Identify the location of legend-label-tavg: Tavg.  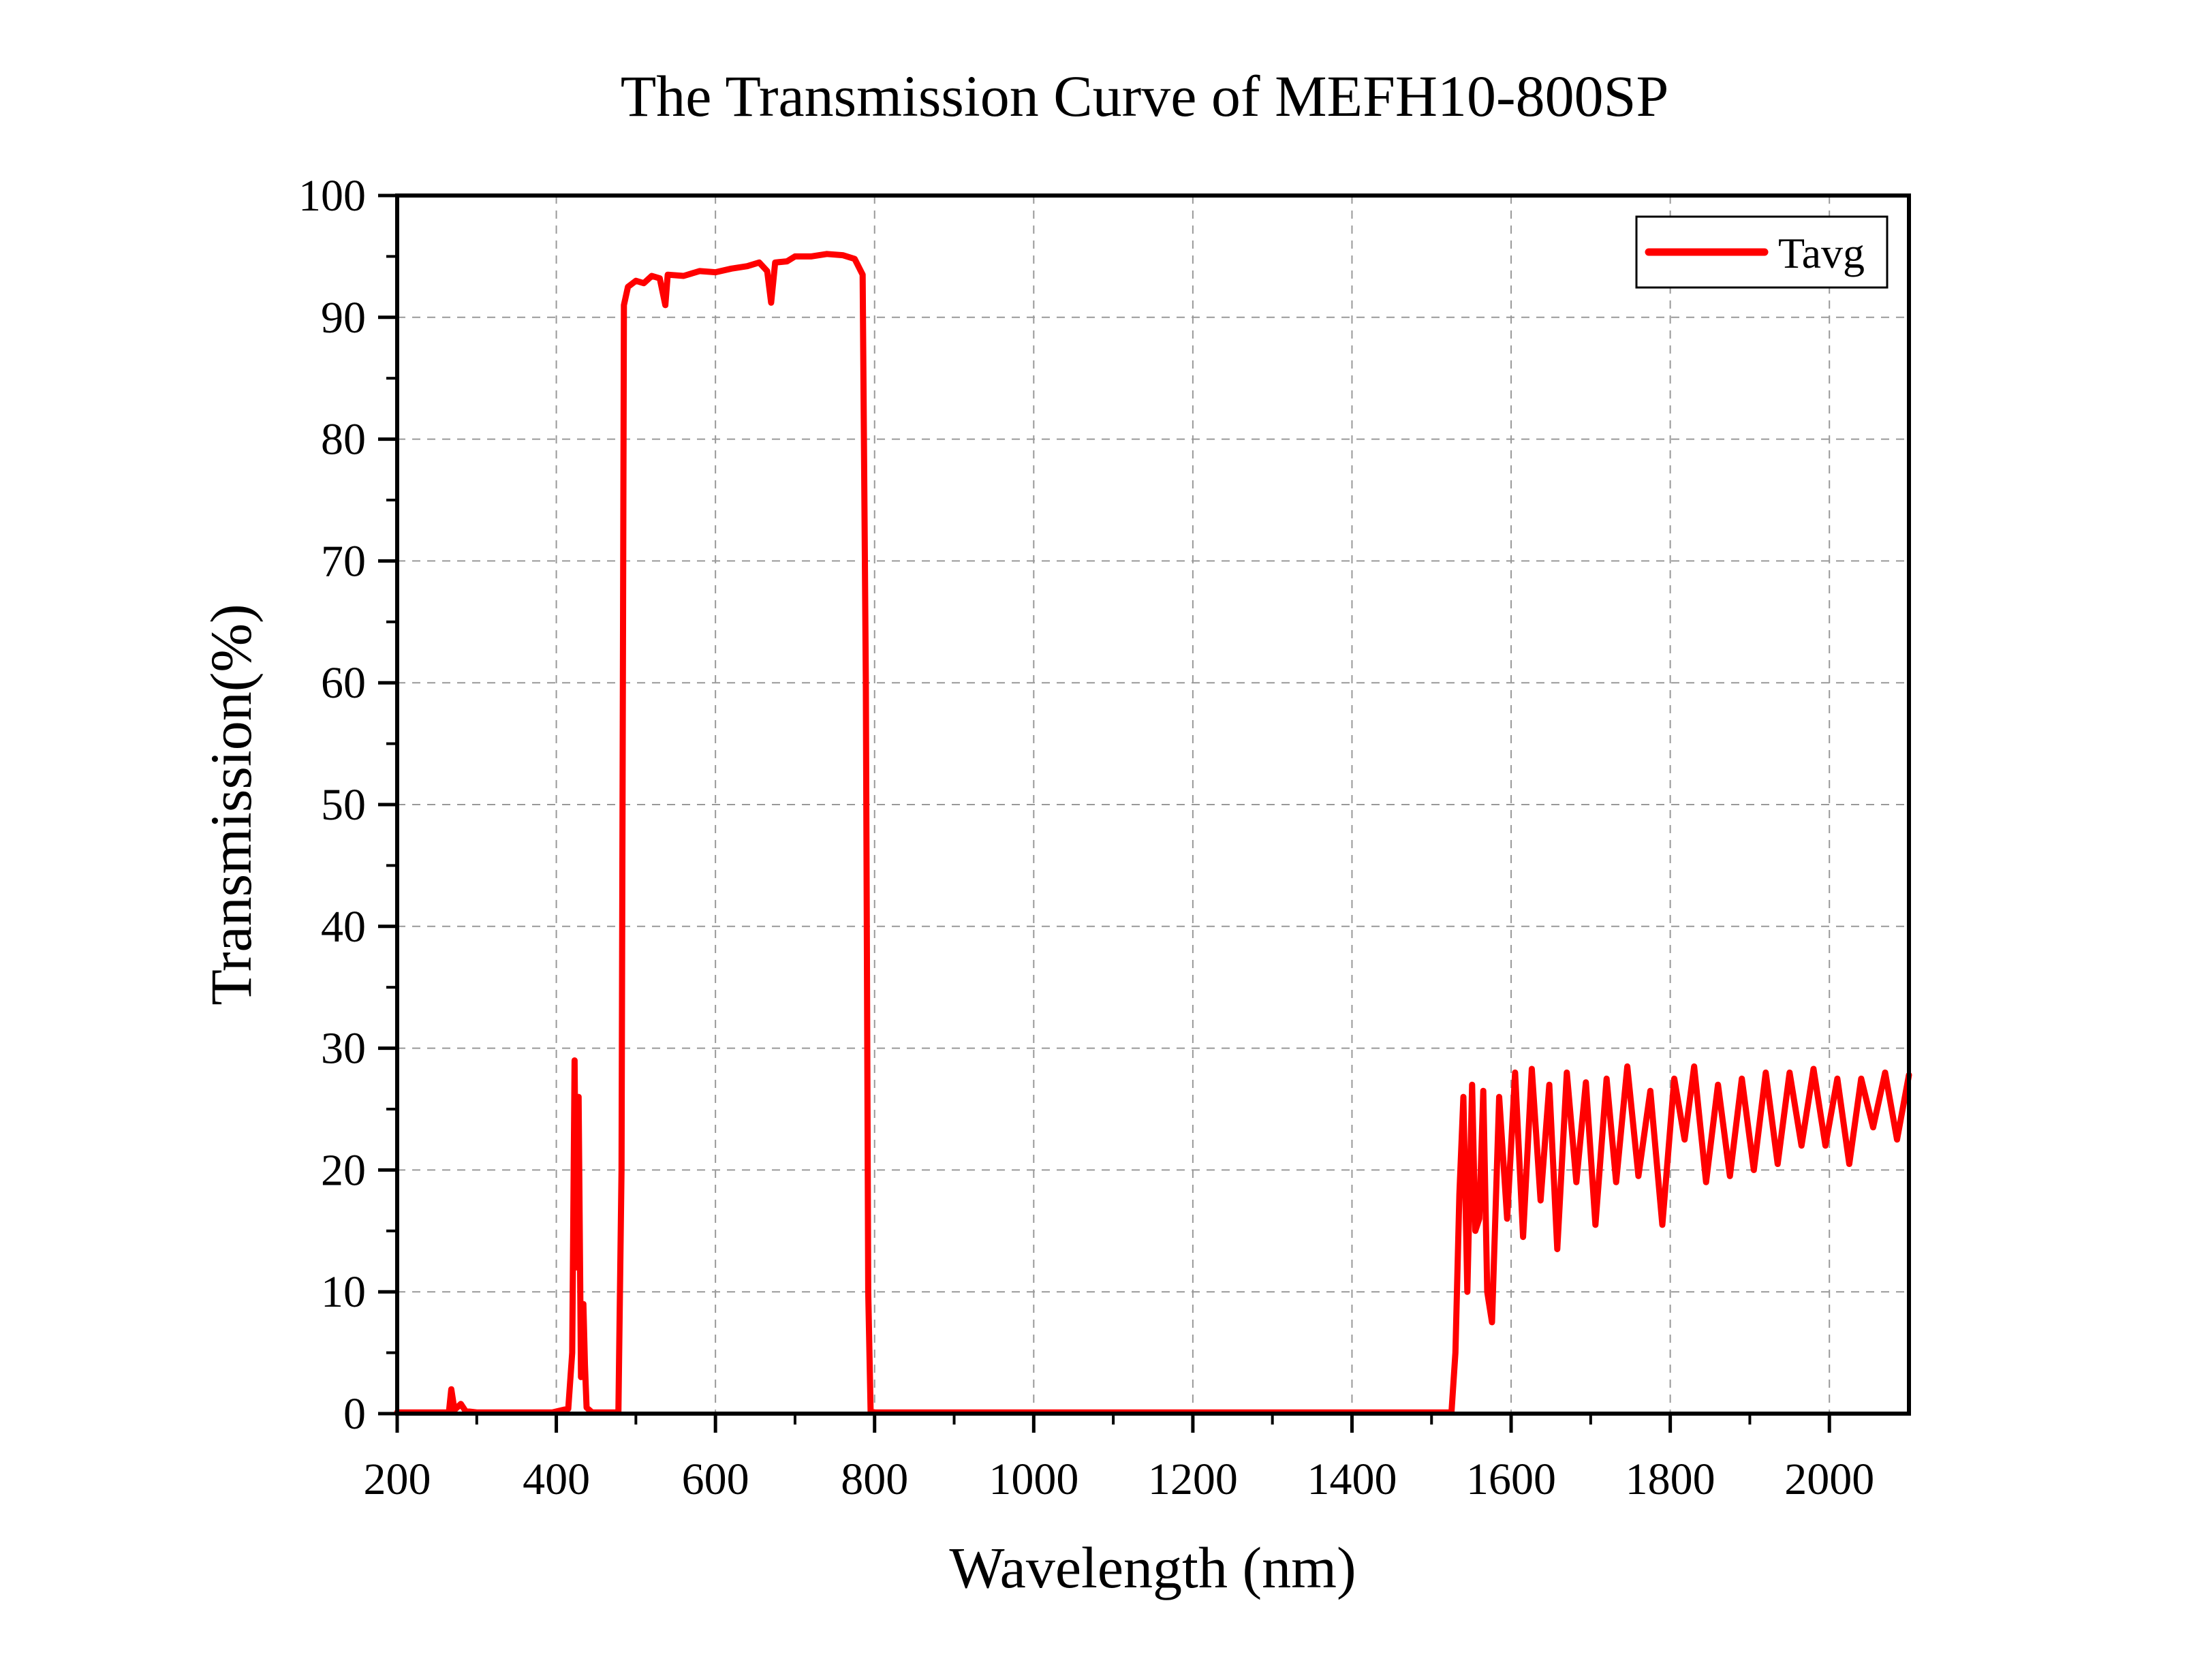
(1821, 253).